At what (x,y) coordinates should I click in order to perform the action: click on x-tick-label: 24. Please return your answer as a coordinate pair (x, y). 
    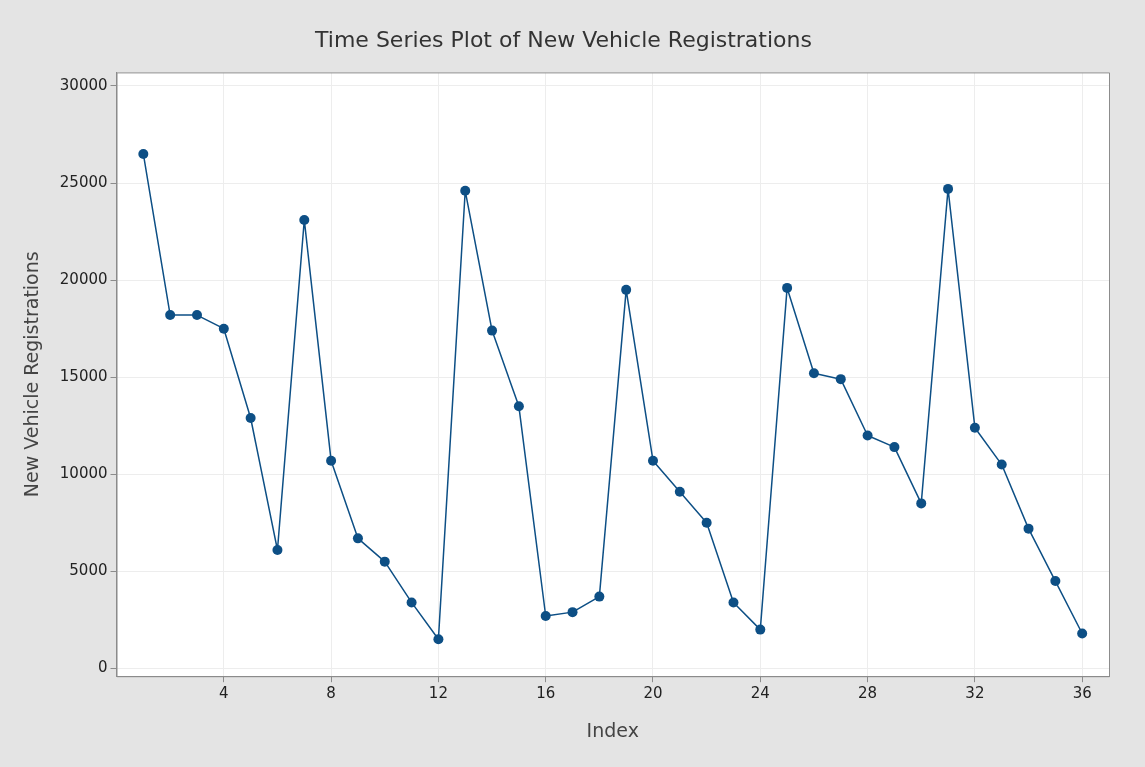
    Looking at the image, I should click on (760, 693).